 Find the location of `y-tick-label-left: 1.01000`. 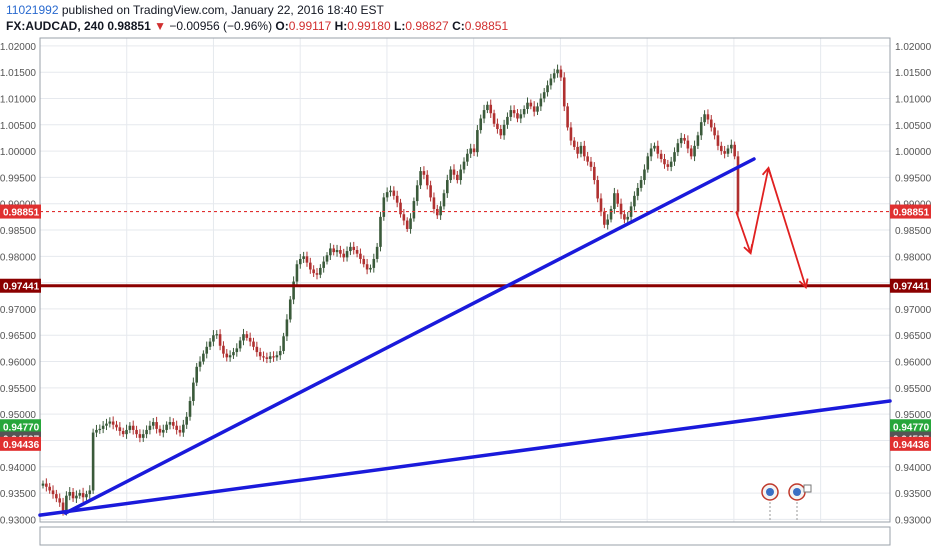

y-tick-label-left: 1.01000 is located at coordinates (18, 100).